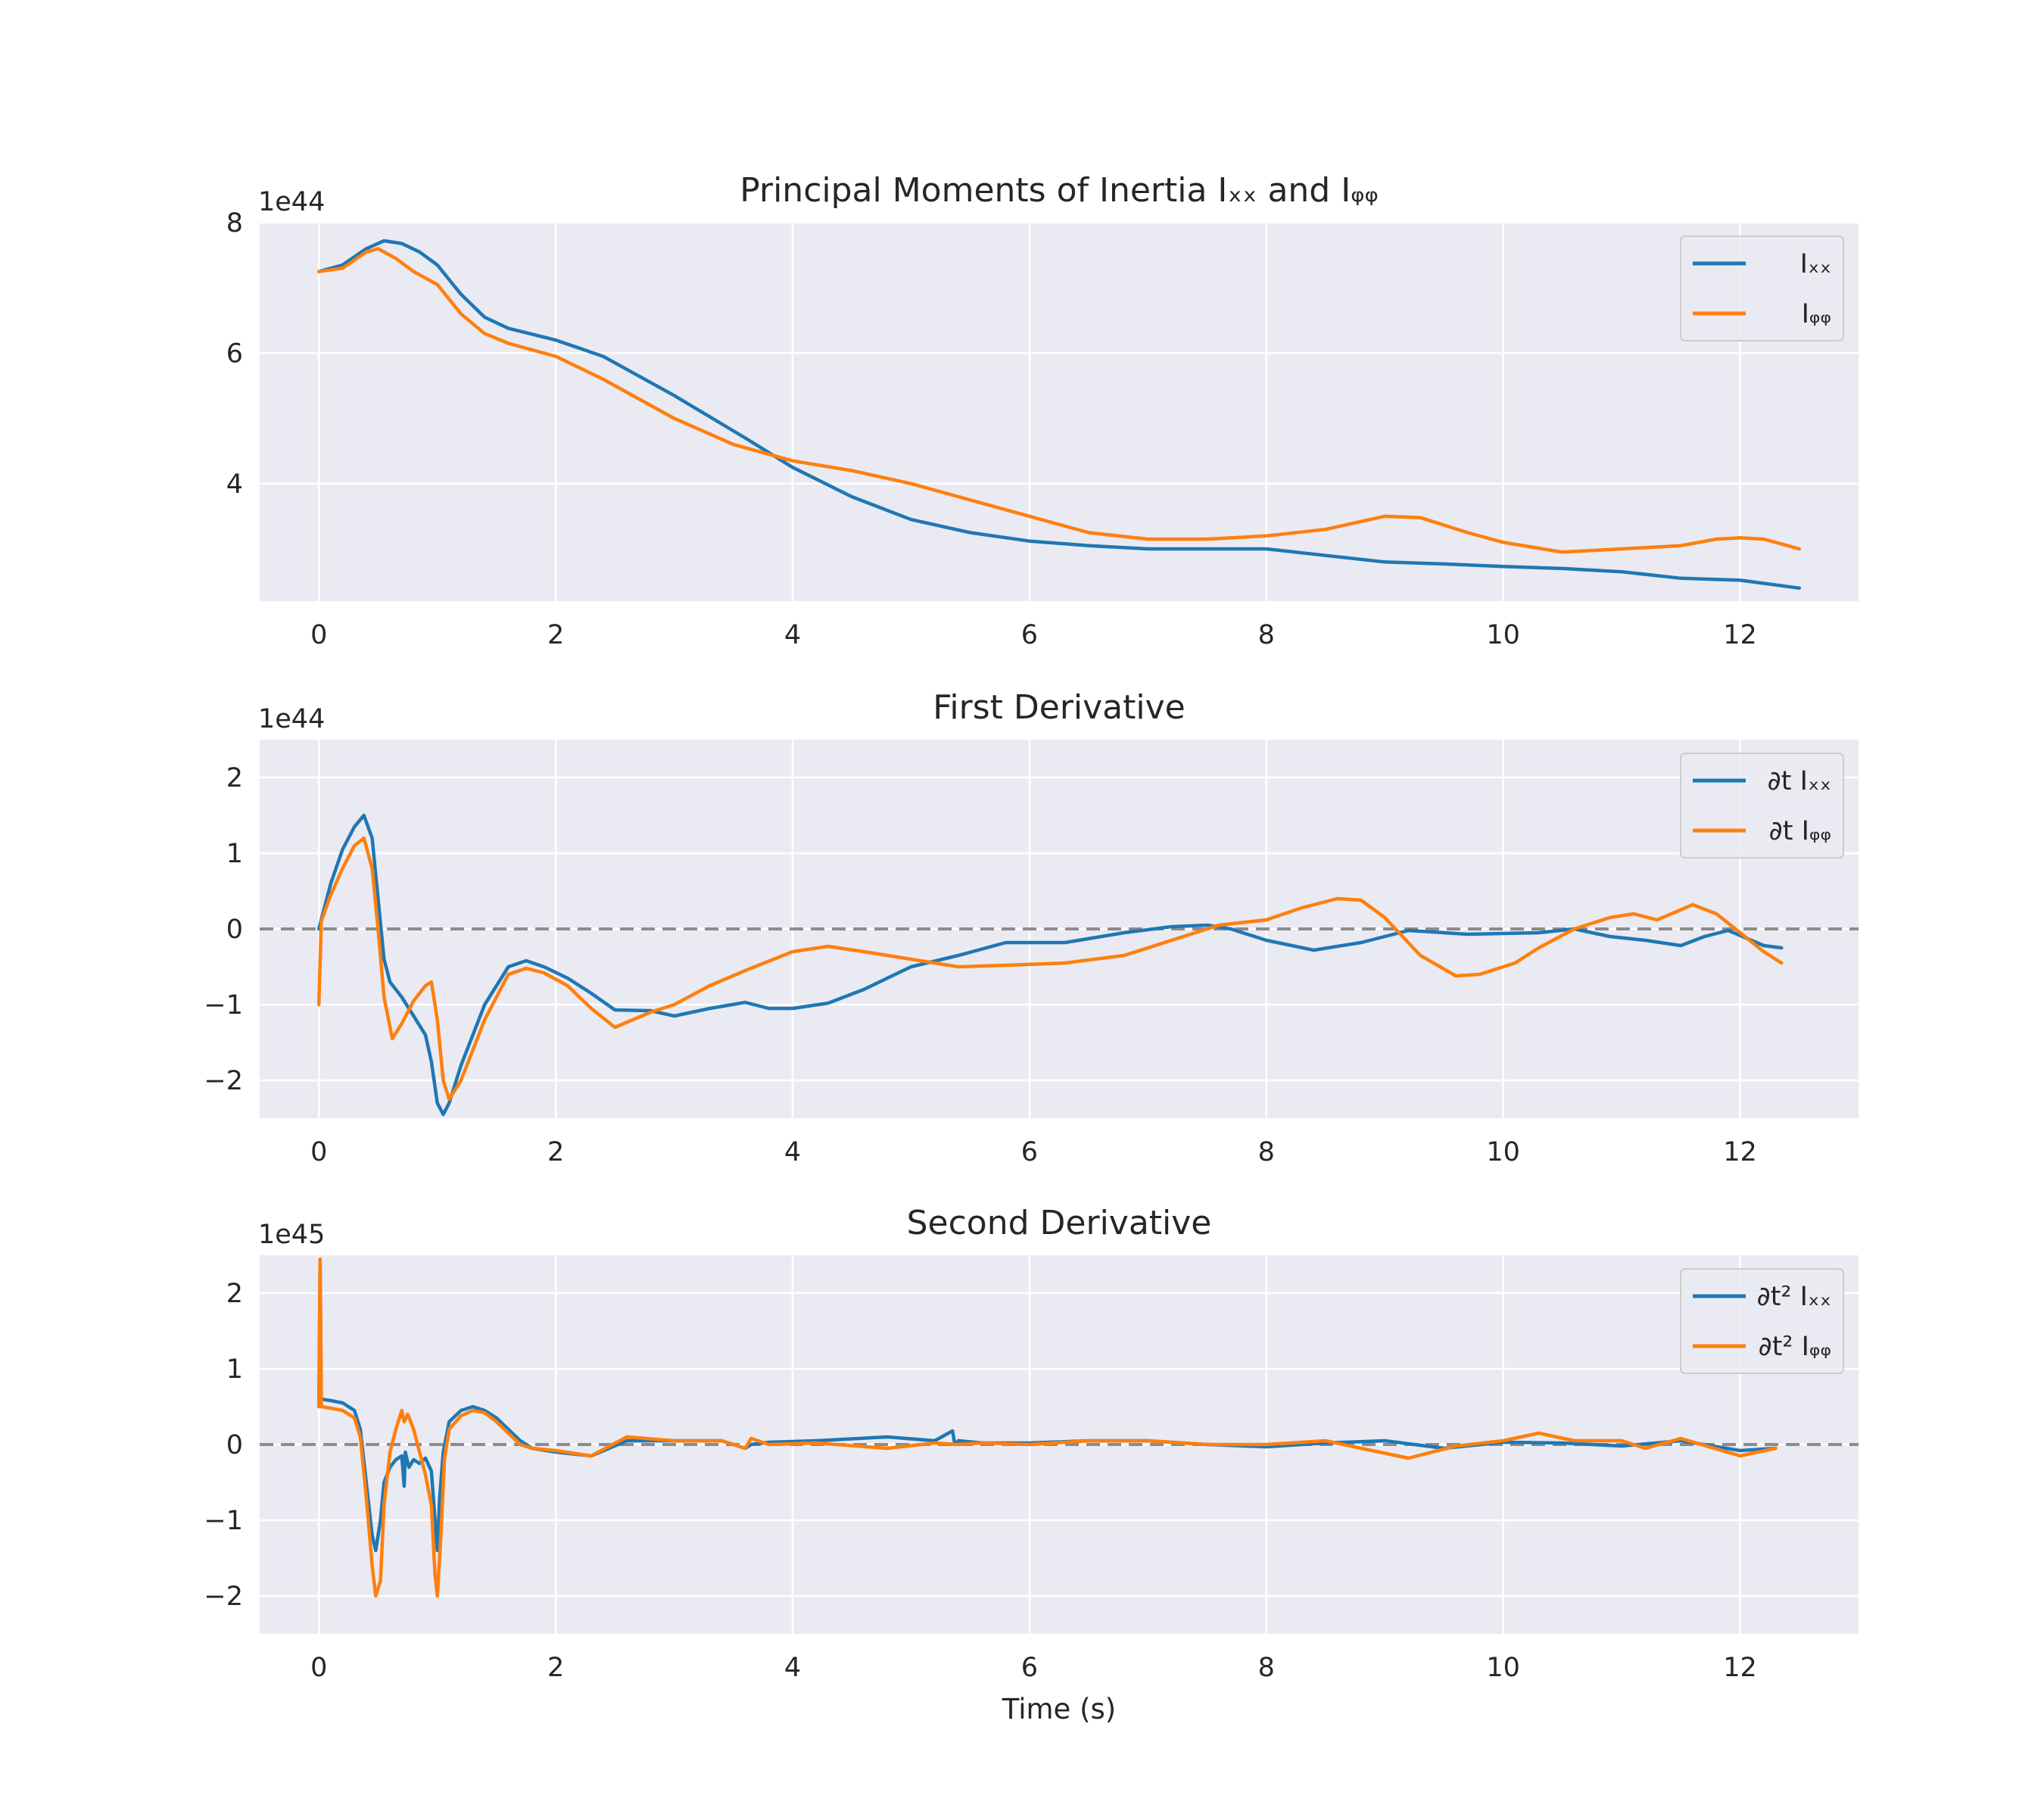  I want to click on legend-entry-label: ∂t² Iₓₓ, so click(1794, 1297).